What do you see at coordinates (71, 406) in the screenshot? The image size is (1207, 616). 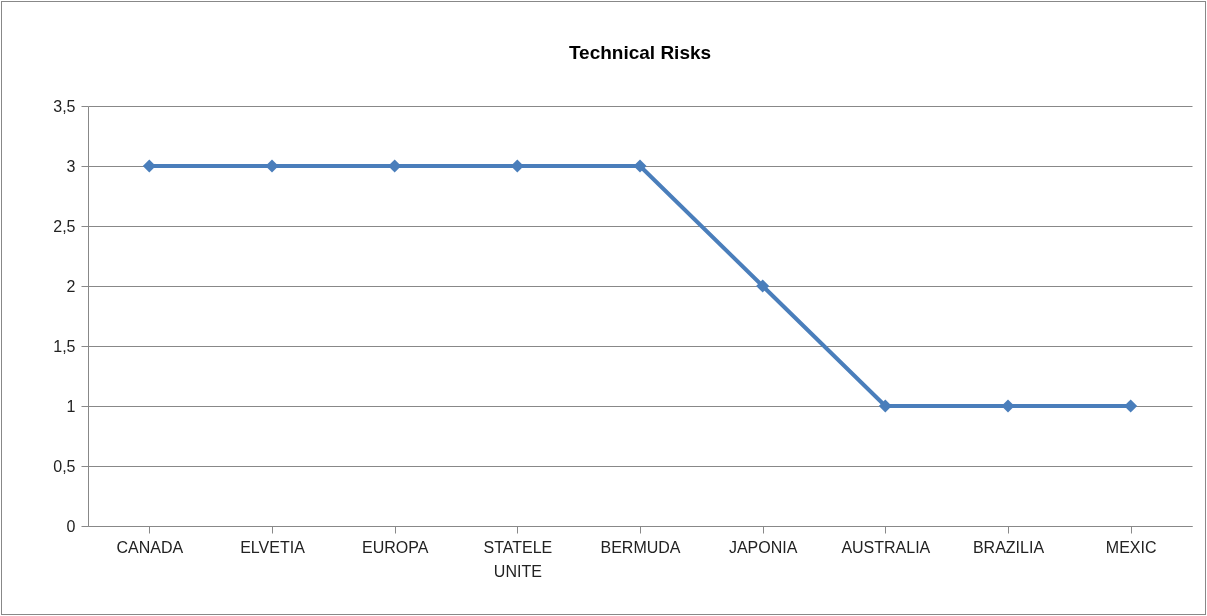 I see `y-tick-label: 1` at bounding box center [71, 406].